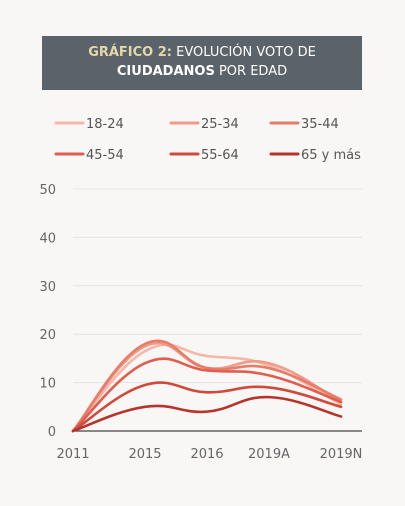 The width and height of the screenshot is (405, 506). What do you see at coordinates (47, 311) in the screenshot?
I see `y-axis: 0 10 20 30 40 50` at bounding box center [47, 311].